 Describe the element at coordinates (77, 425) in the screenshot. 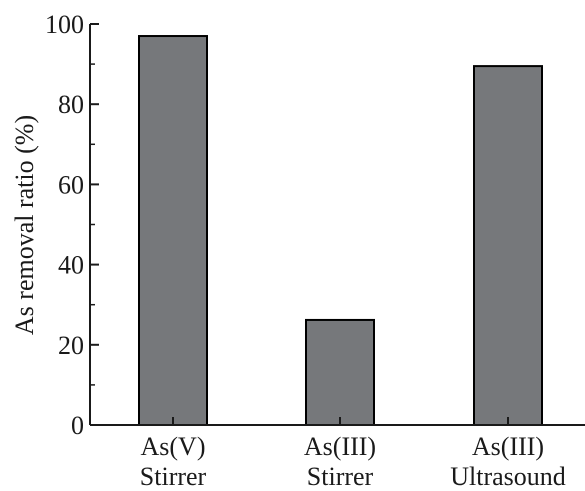

I see `y-tick-label-0: 0` at that location.